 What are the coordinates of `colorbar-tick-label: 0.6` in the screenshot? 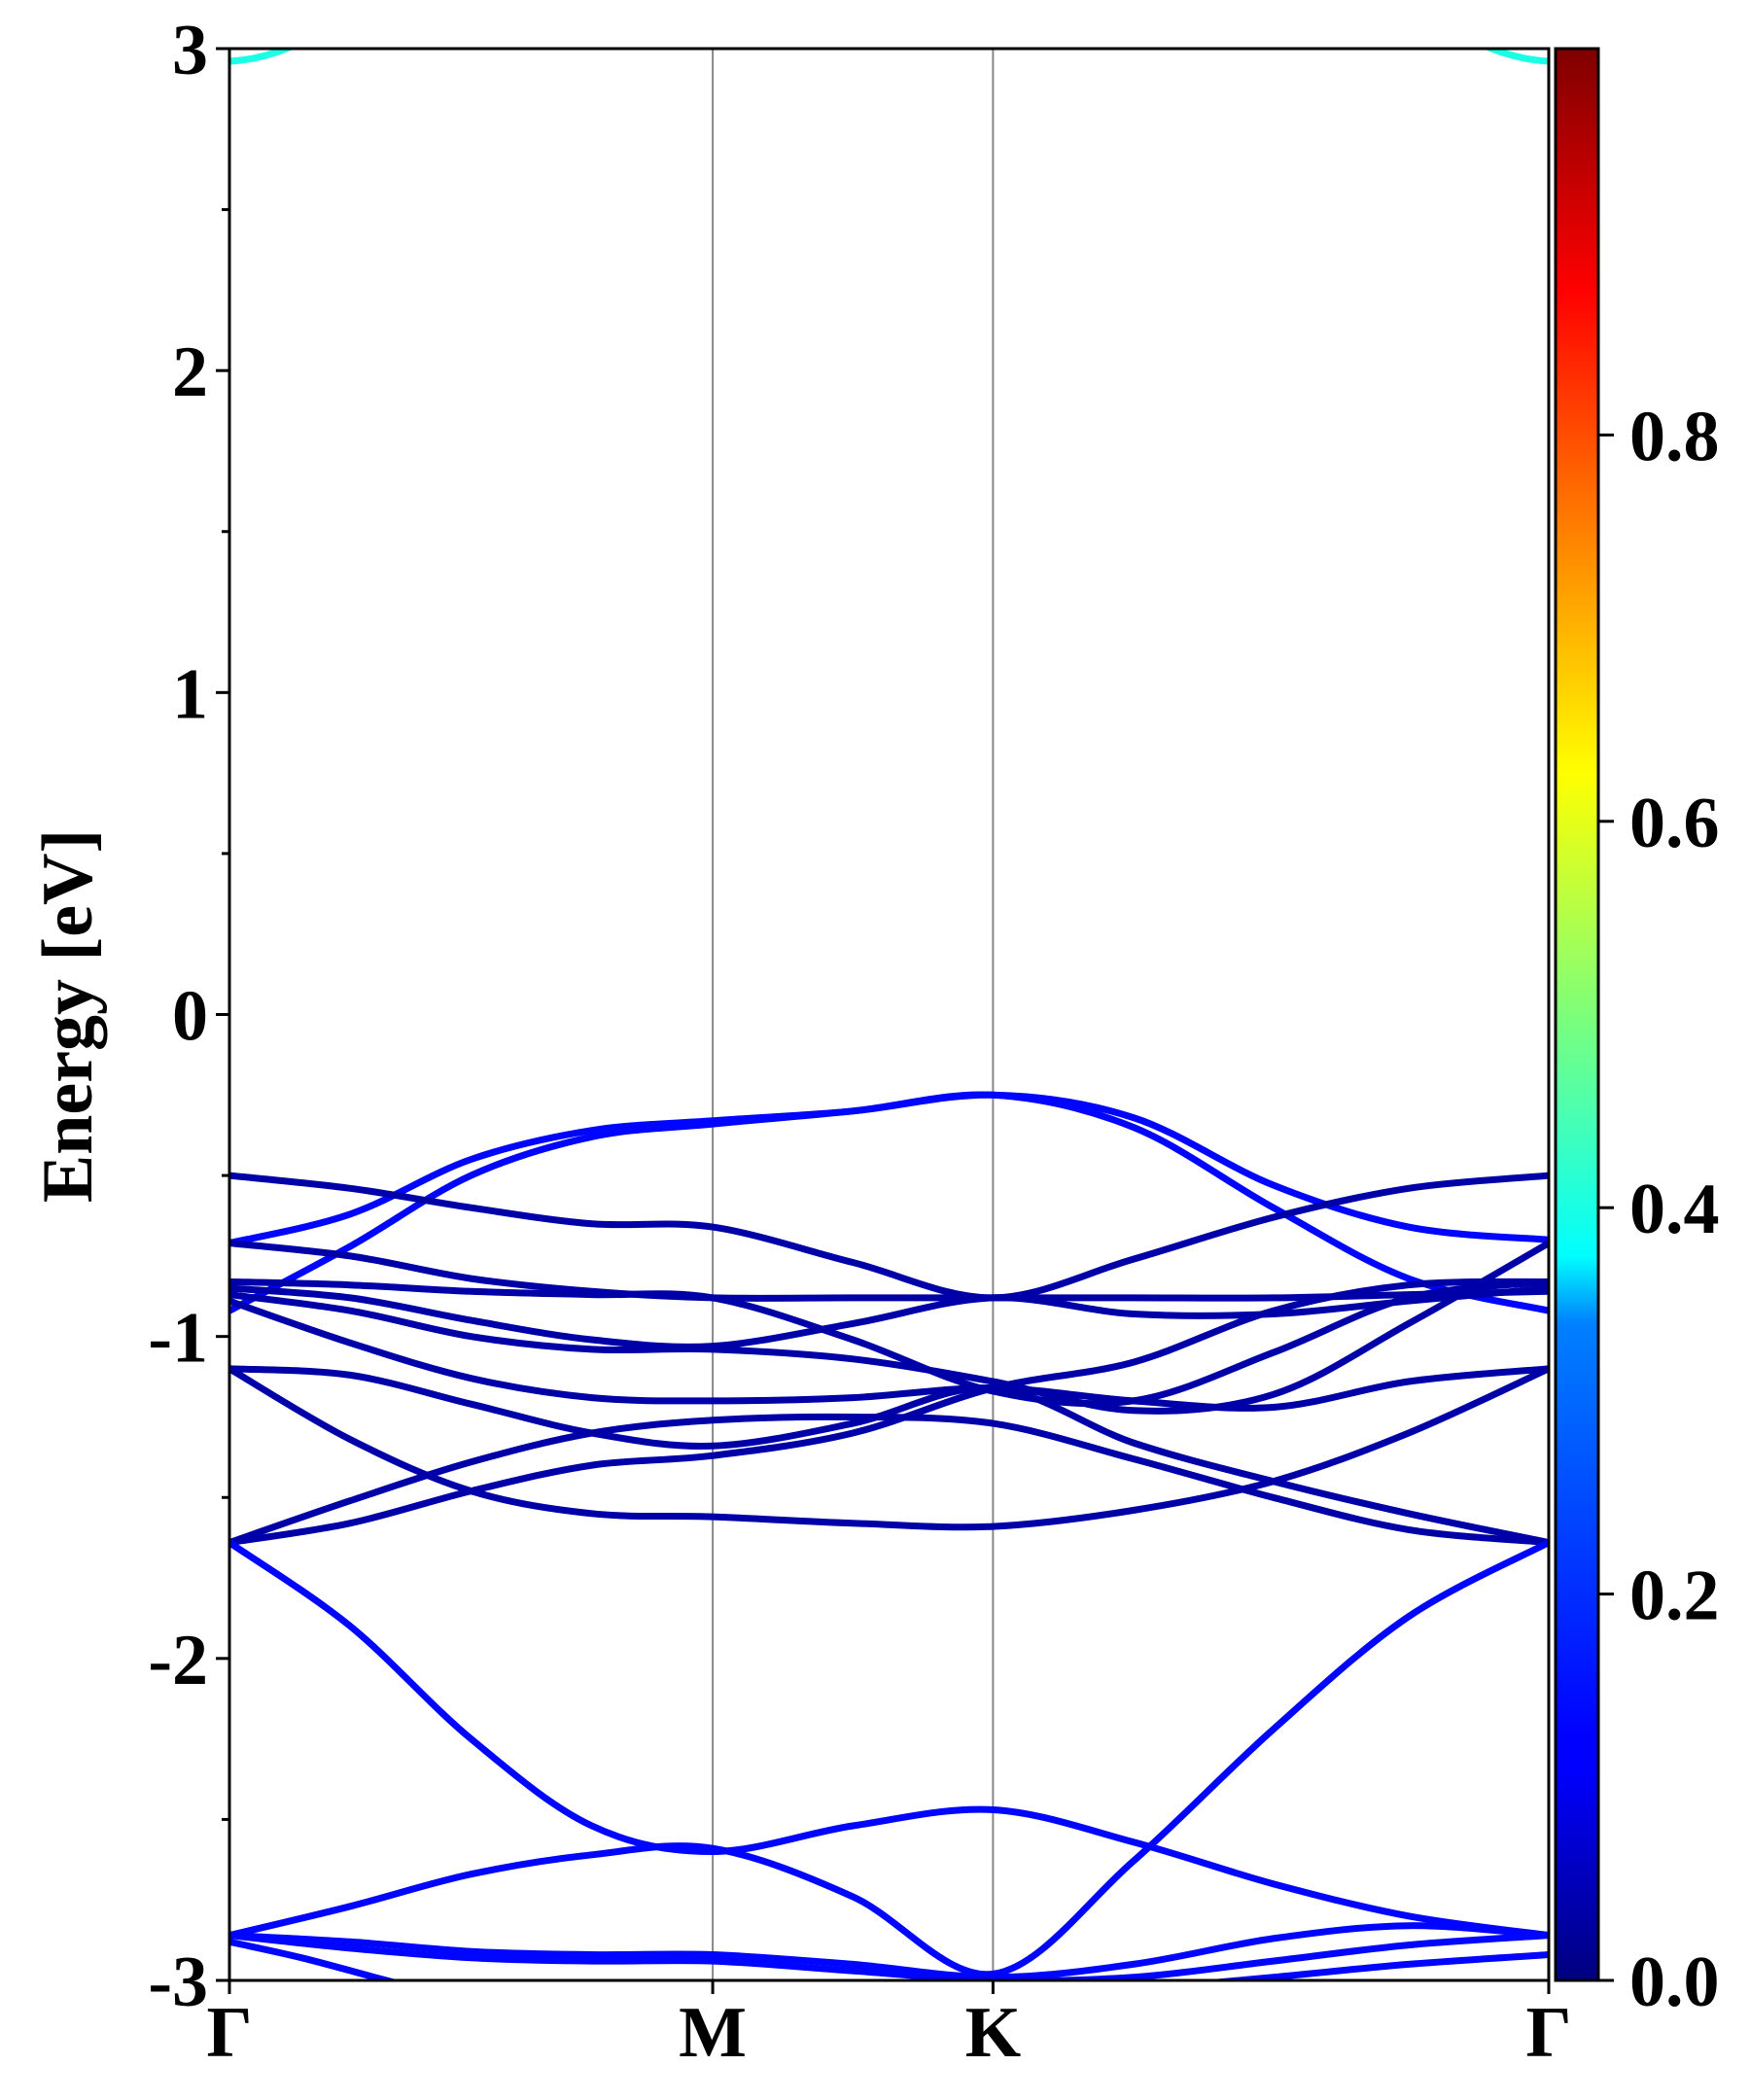 It's located at (1674, 823).